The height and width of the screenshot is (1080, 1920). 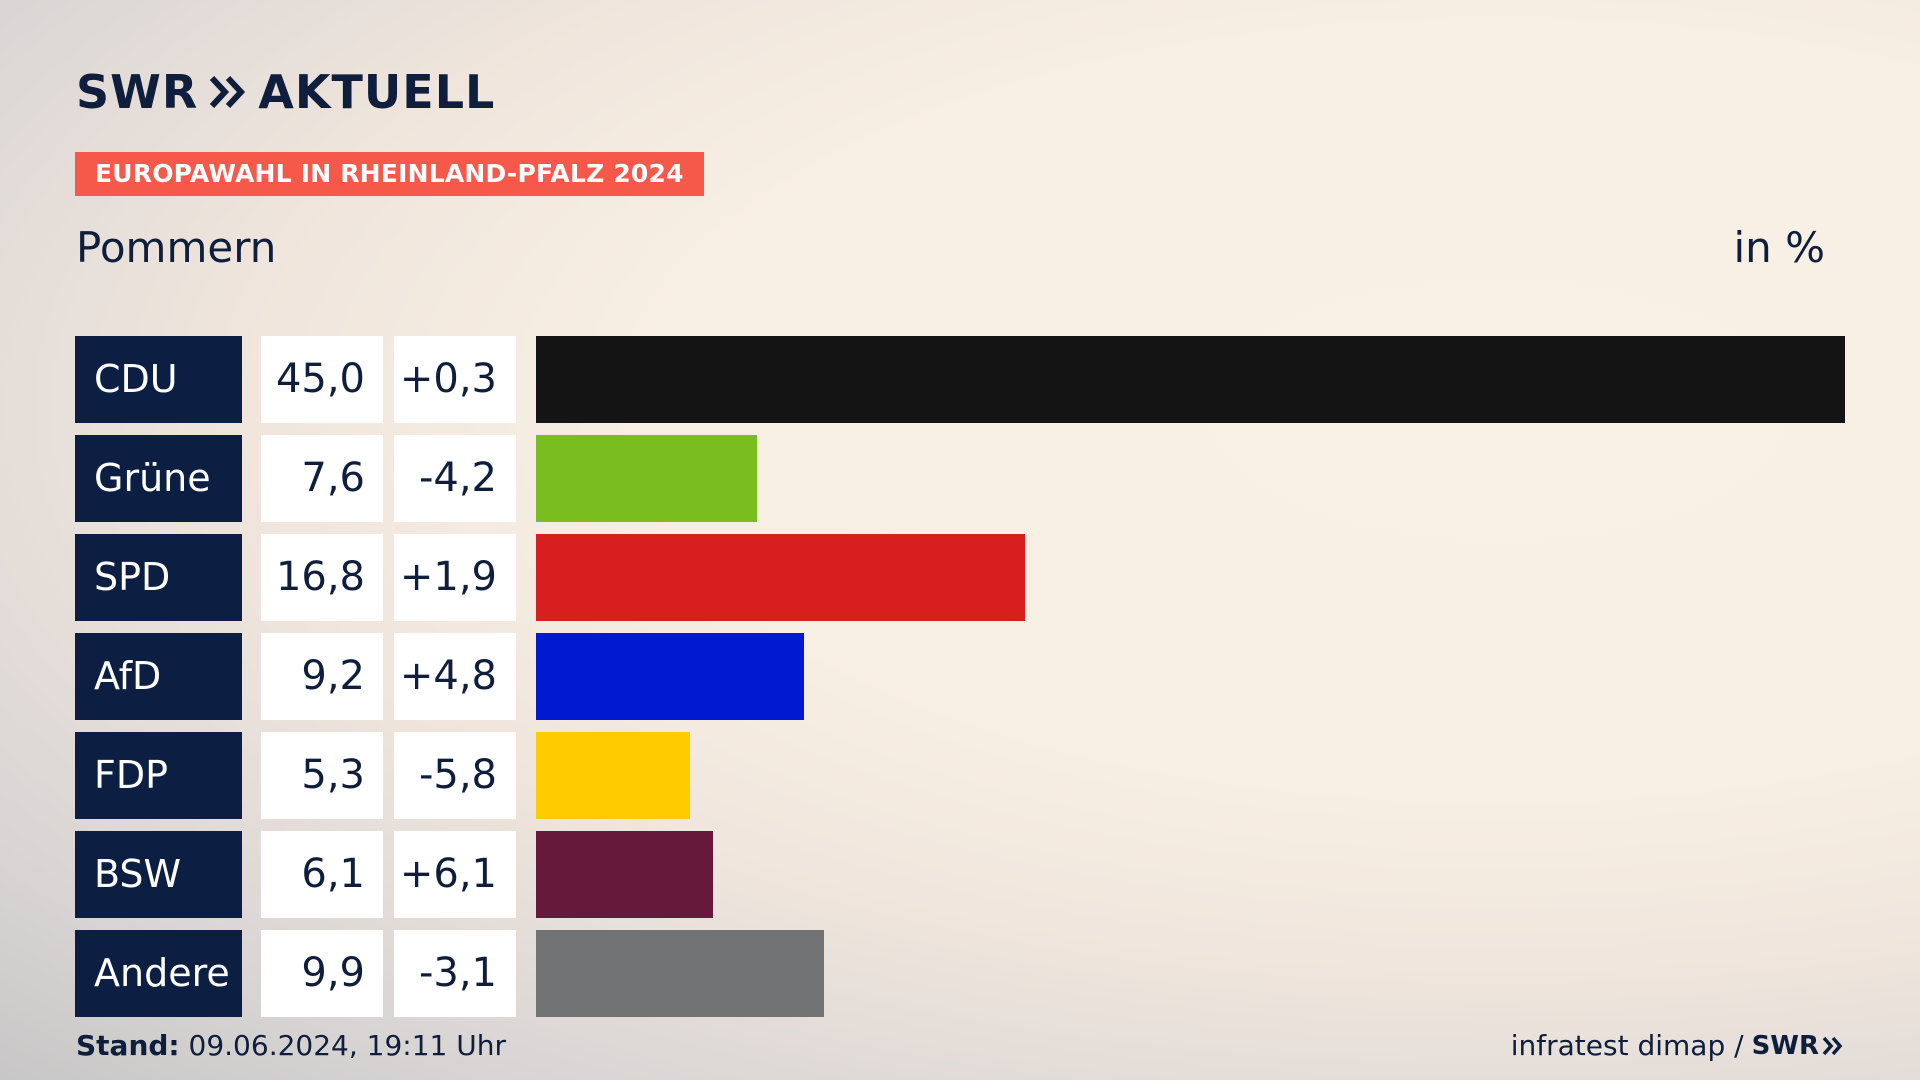 What do you see at coordinates (1627, 1045) in the screenshot?
I see `source-text: infratest dimap /` at bounding box center [1627, 1045].